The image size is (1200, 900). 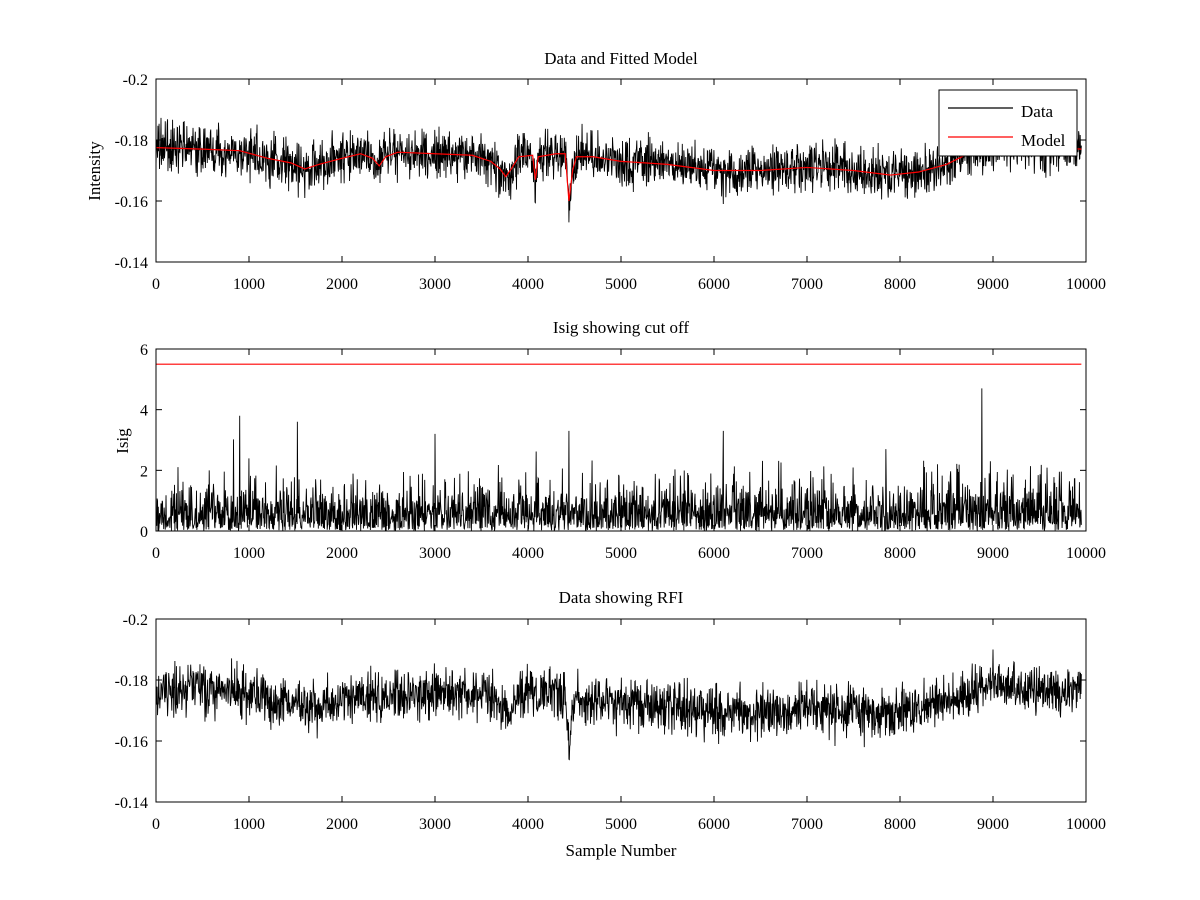 I want to click on panel-1-series, so click(x=619, y=170).